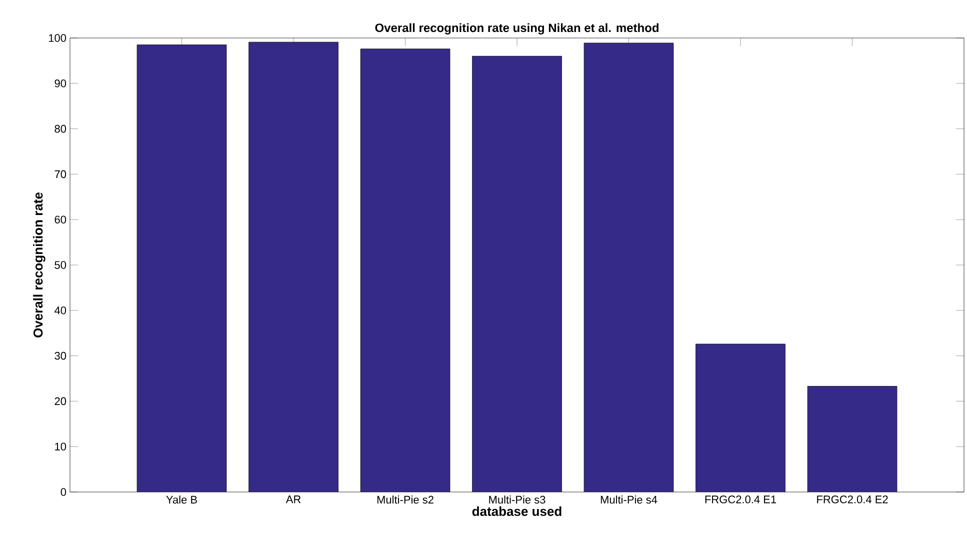  What do you see at coordinates (63, 492) in the screenshot?
I see `y-tick-label: 0` at bounding box center [63, 492].